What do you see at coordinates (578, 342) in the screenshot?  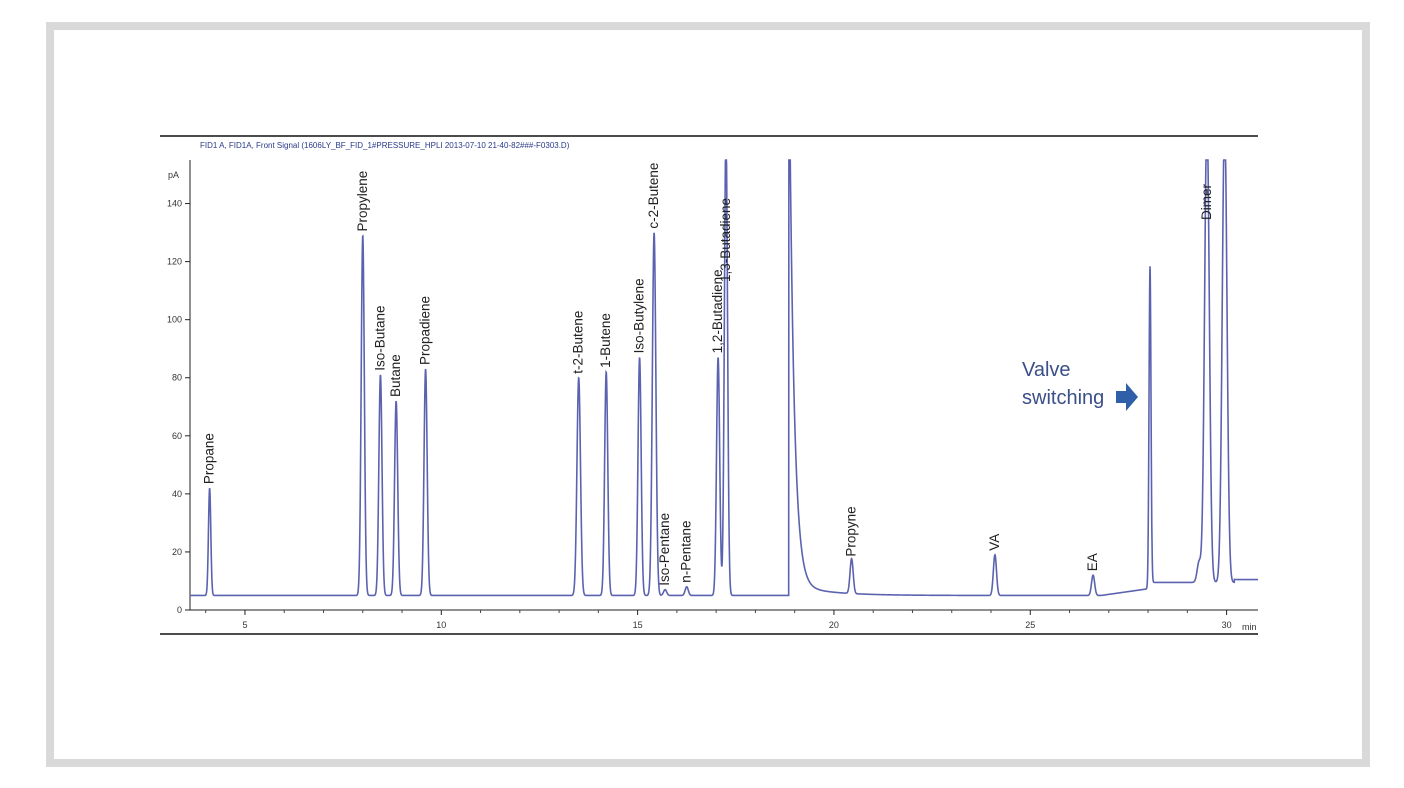 I see `peak-label: t-2-Butene` at bounding box center [578, 342].